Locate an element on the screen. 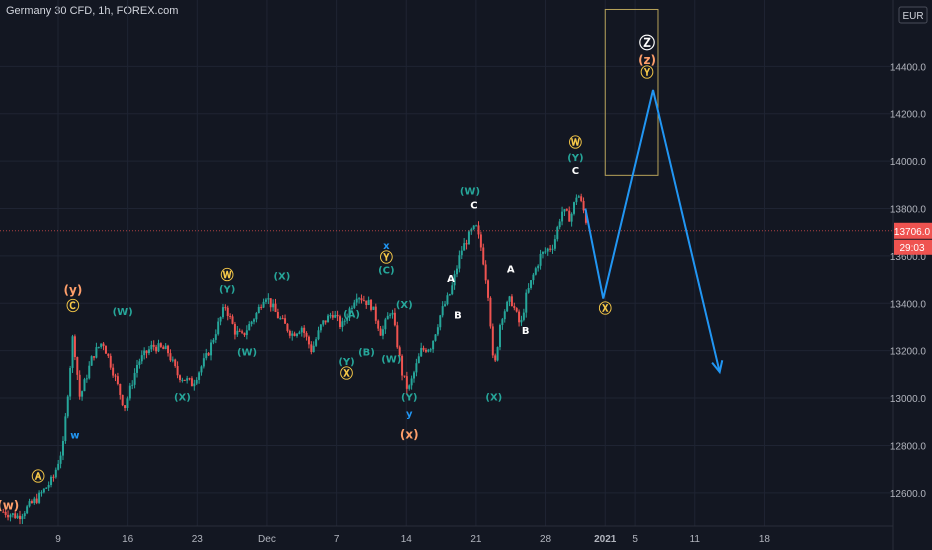 This screenshot has width=932, height=550. wave-label: C is located at coordinates (473, 206).